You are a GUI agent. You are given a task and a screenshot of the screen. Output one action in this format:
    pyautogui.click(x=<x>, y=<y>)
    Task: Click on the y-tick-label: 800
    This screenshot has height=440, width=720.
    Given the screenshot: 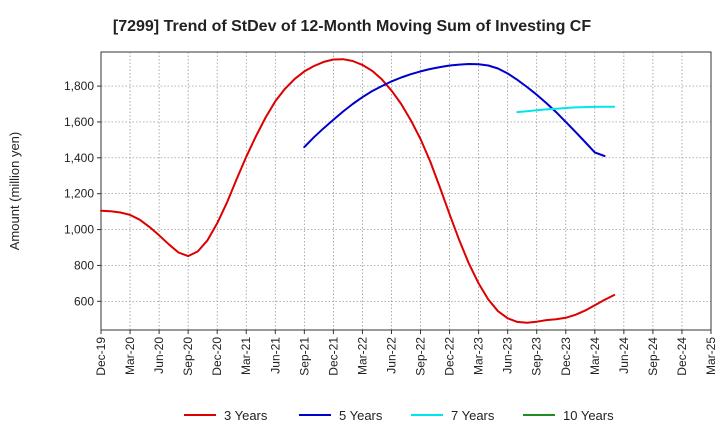 What is the action you would take?
    pyautogui.click(x=84, y=265)
    